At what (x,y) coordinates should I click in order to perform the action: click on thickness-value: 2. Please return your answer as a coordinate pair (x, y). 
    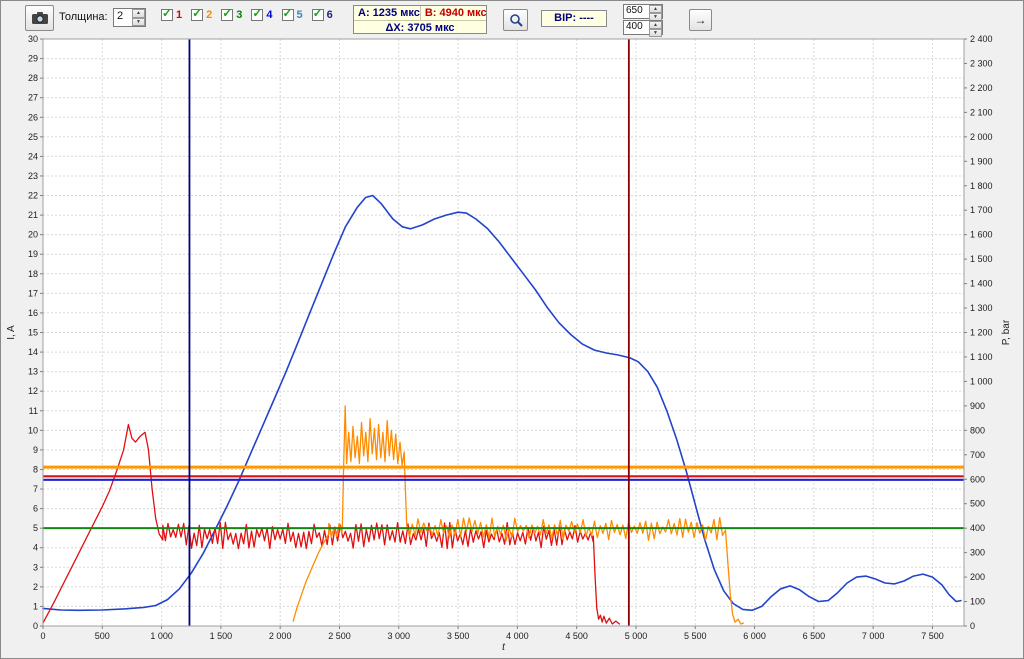
    Looking at the image, I should click on (120, 16).